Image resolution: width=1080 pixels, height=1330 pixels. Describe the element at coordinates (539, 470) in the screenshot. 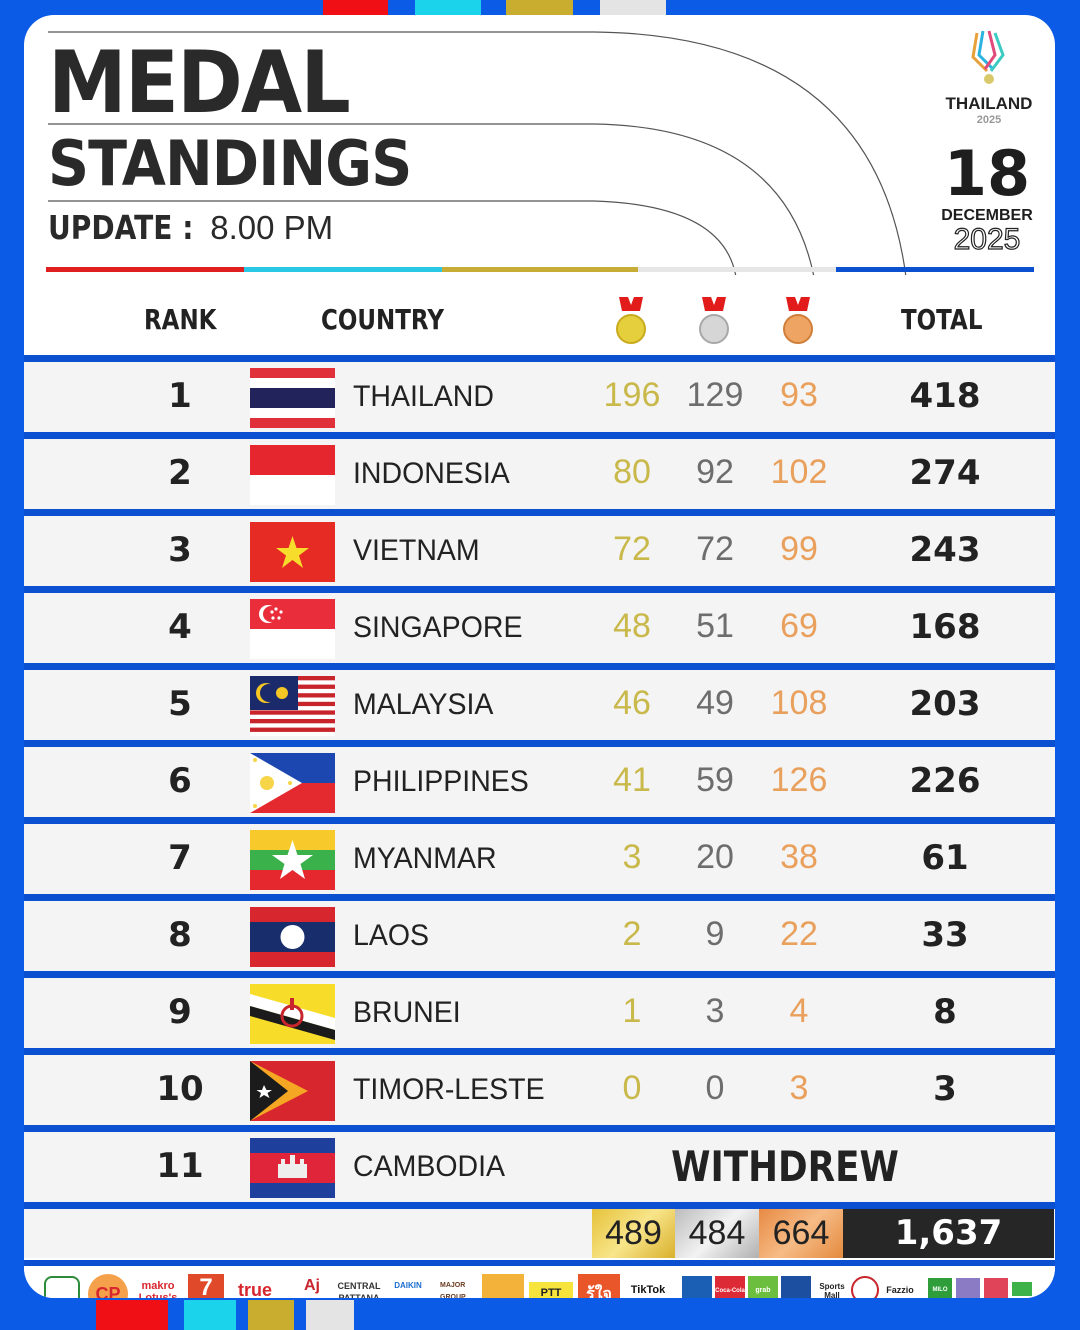

I see `table-row: 2 INDONESIA 80 92 102 274` at that location.